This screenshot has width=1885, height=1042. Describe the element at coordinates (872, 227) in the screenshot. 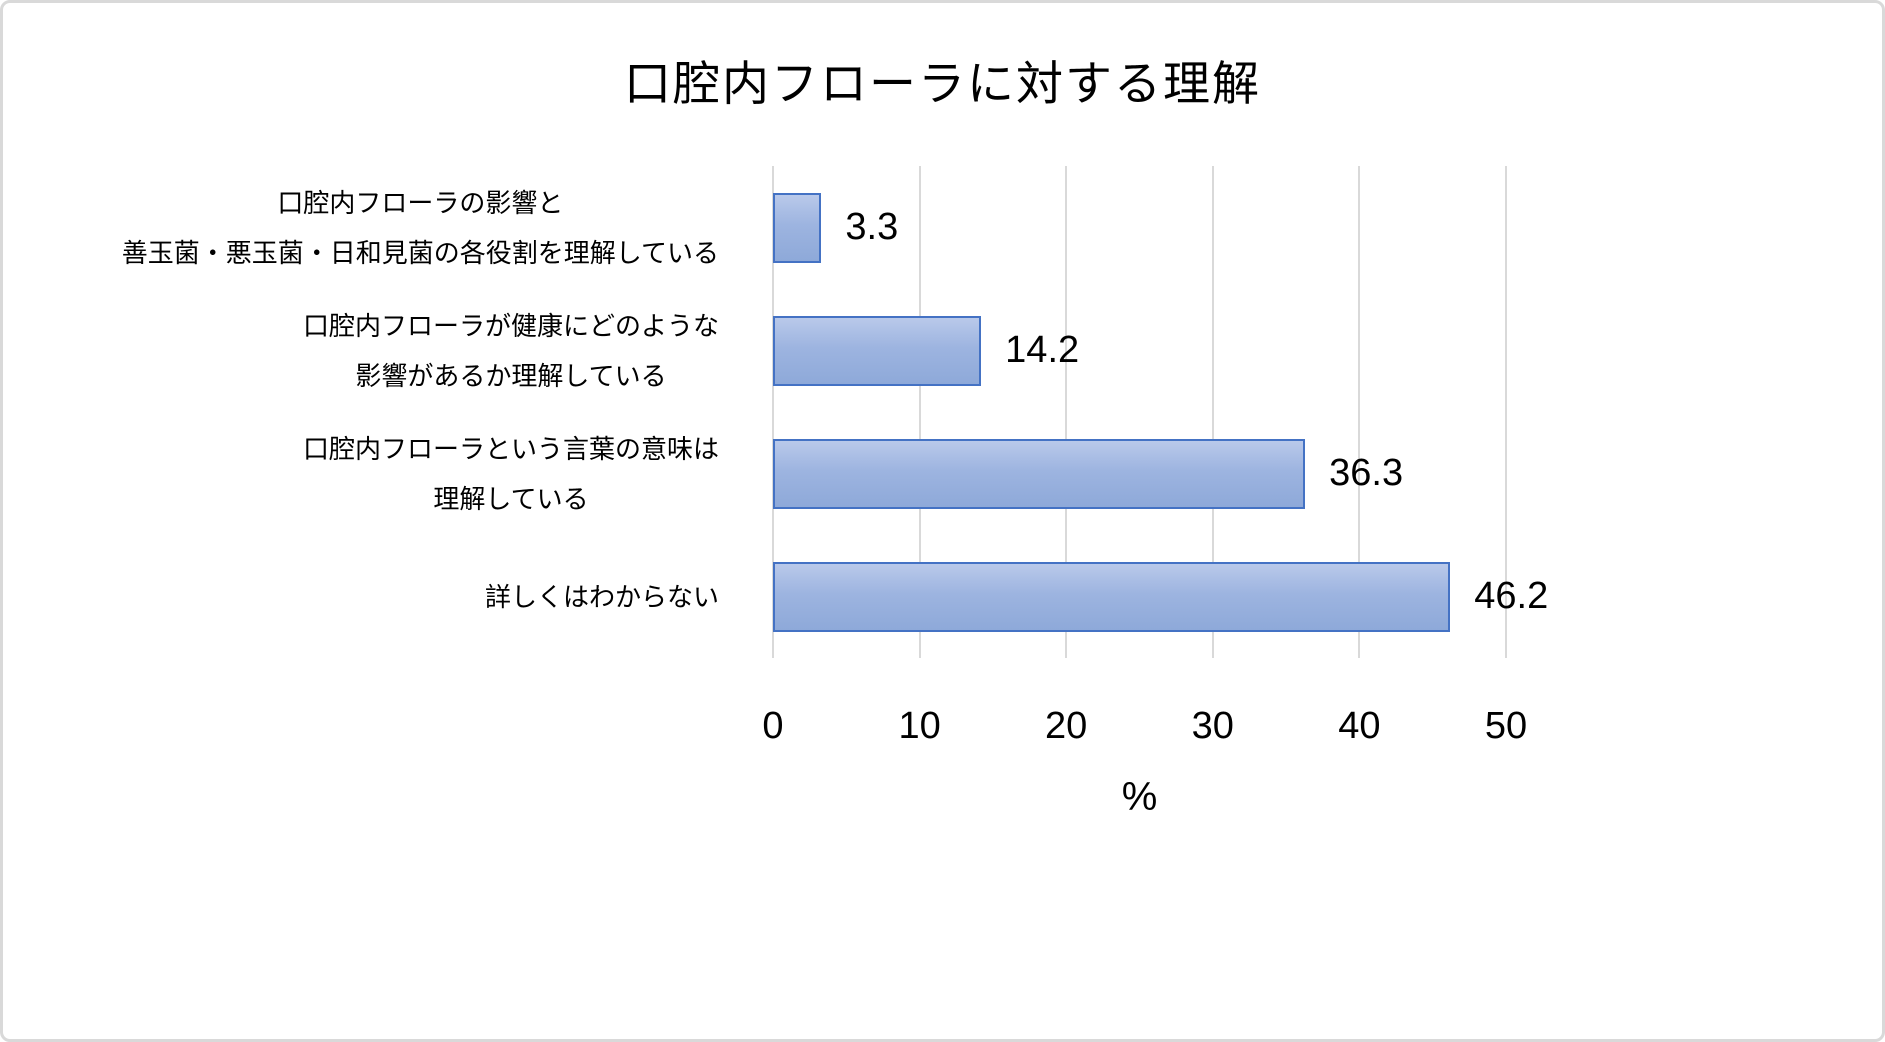

I see `value-label: 3.3` at that location.